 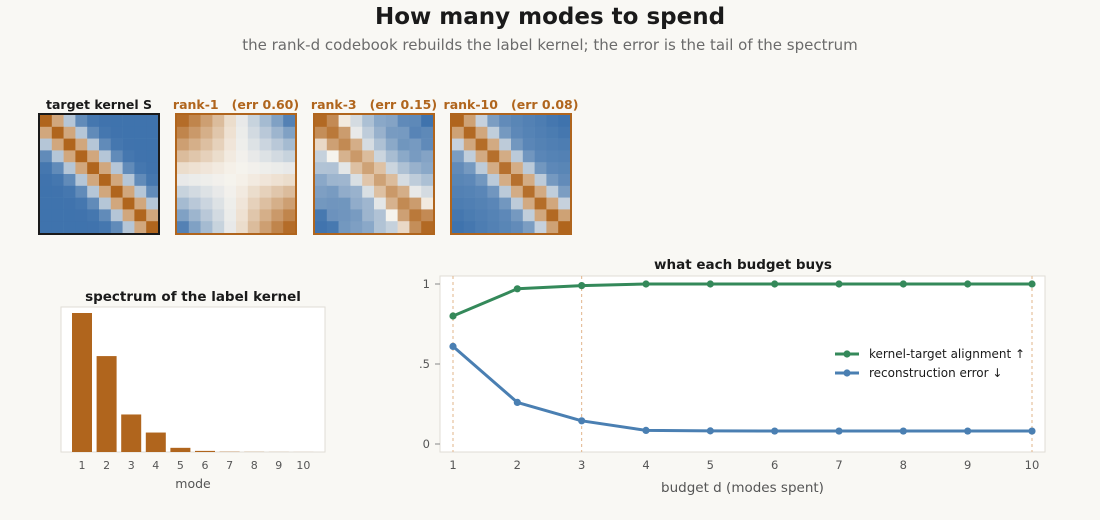 What do you see at coordinates (453, 316) in the screenshot?
I see `alignment-point` at bounding box center [453, 316].